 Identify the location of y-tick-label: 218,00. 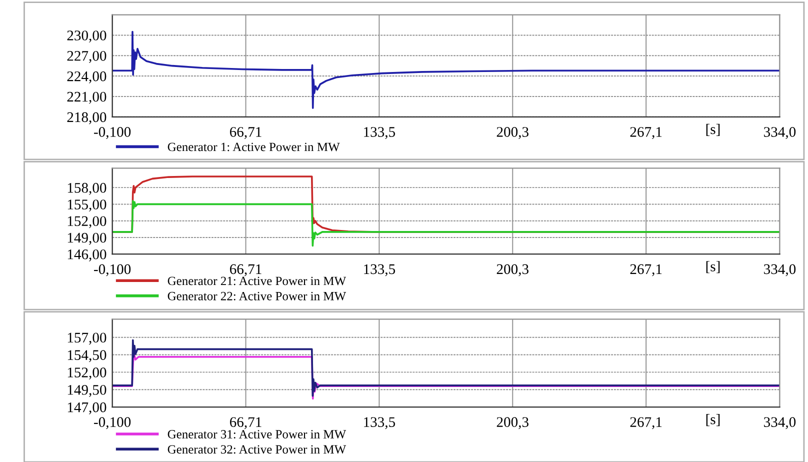
(86, 118).